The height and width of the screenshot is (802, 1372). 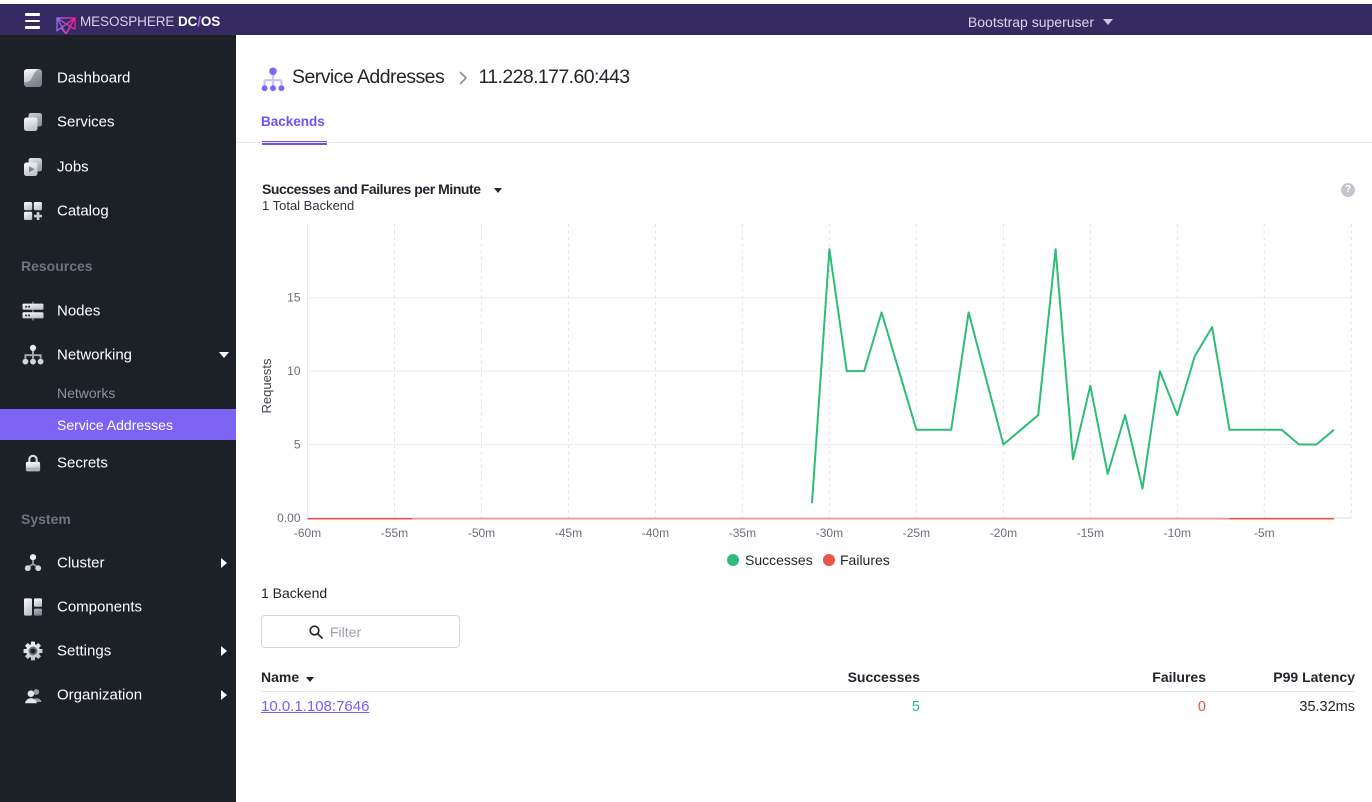 What do you see at coordinates (394, 533) in the screenshot?
I see `svg-text: -55m` at bounding box center [394, 533].